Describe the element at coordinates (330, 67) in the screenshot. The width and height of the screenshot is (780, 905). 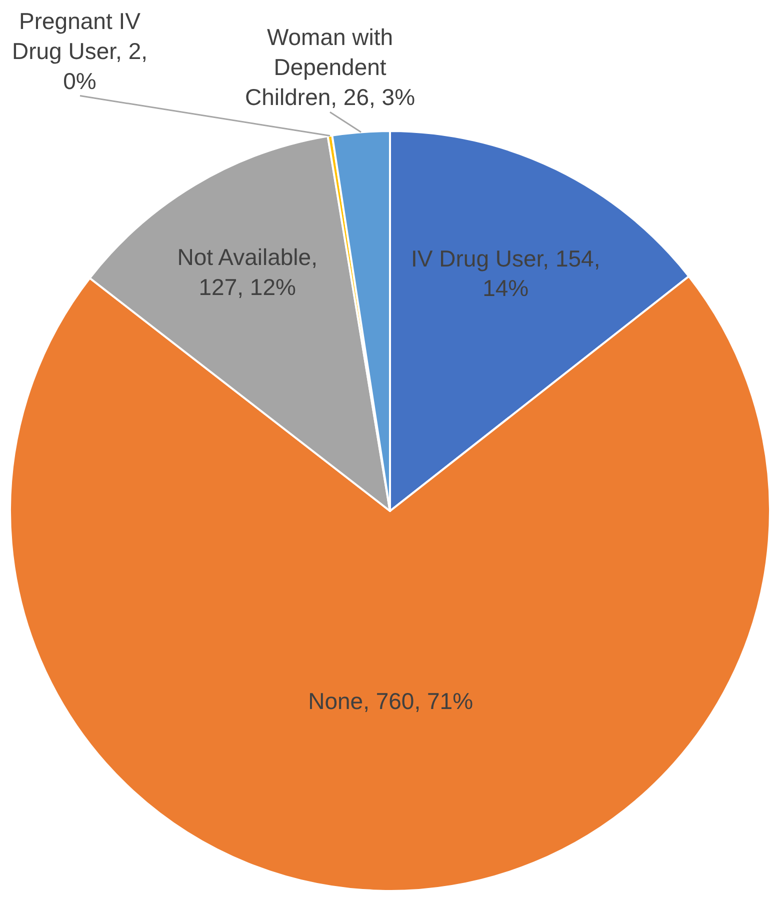
I see `slice-label: Woman with Dependent Children, 26, 3%` at that location.